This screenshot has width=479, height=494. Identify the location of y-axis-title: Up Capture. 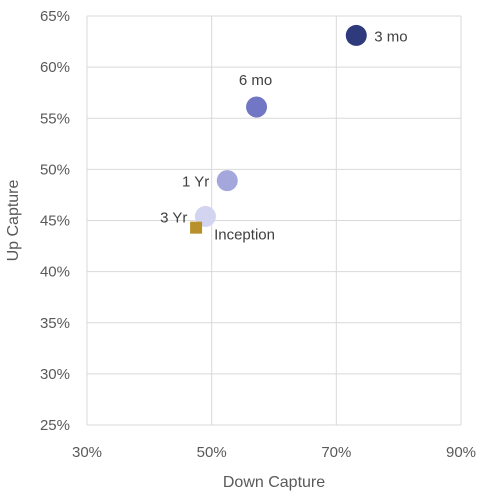
(13, 220).